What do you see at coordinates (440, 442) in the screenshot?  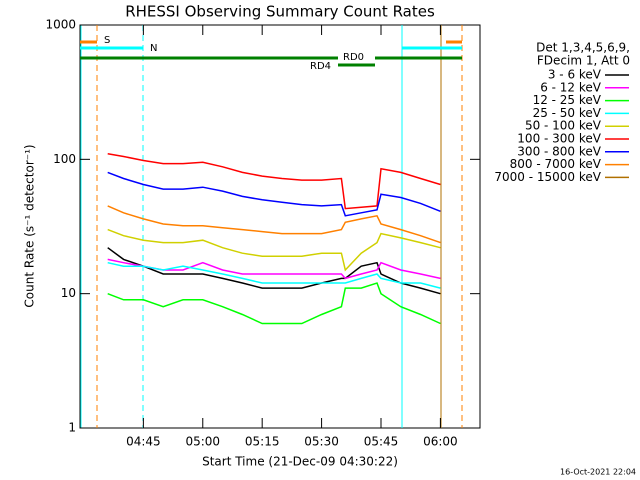 I see `x-tick-label: 06:00` at bounding box center [440, 442].